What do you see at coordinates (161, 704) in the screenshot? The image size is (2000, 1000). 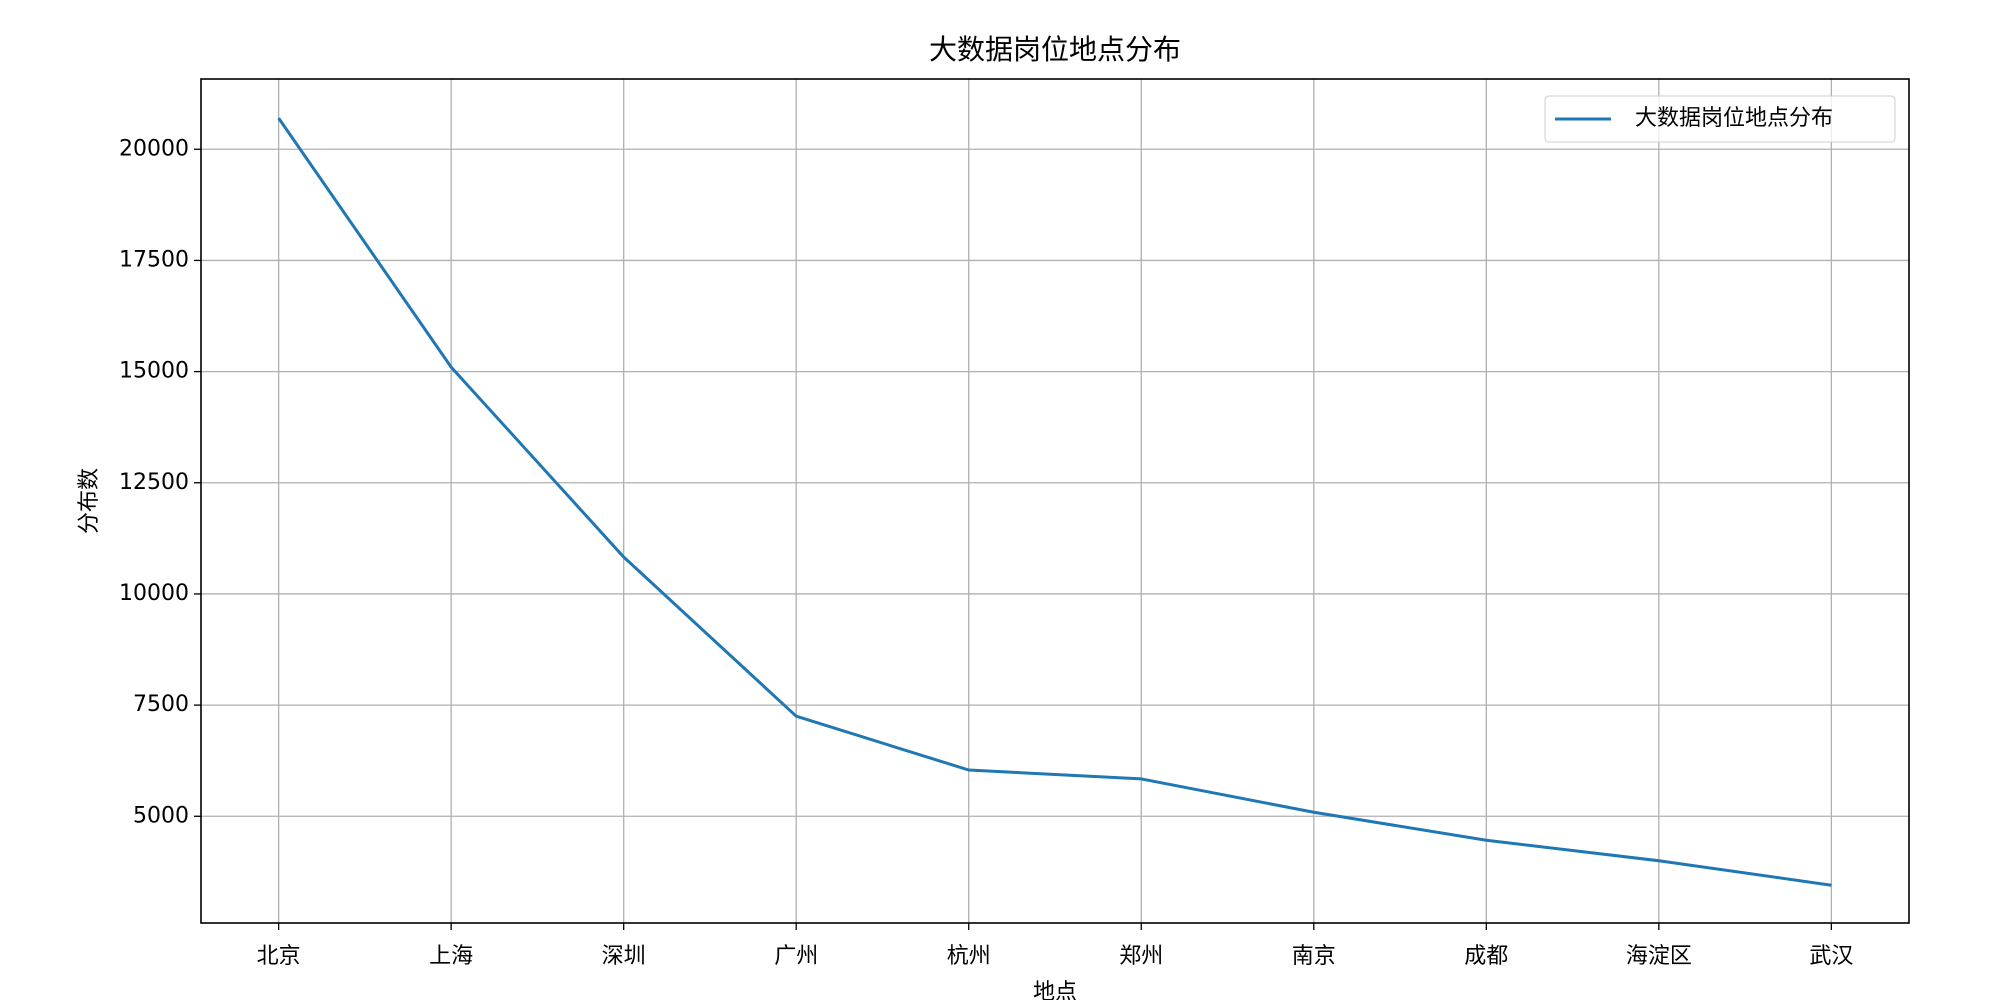 I see `y-tick-label: 7500` at bounding box center [161, 704].